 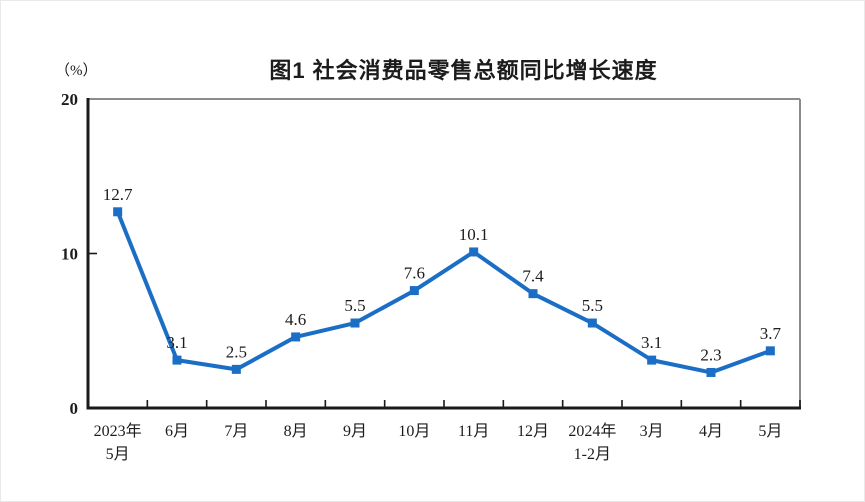 I want to click on x-axis-tick-label: 7月, so click(x=236, y=431).